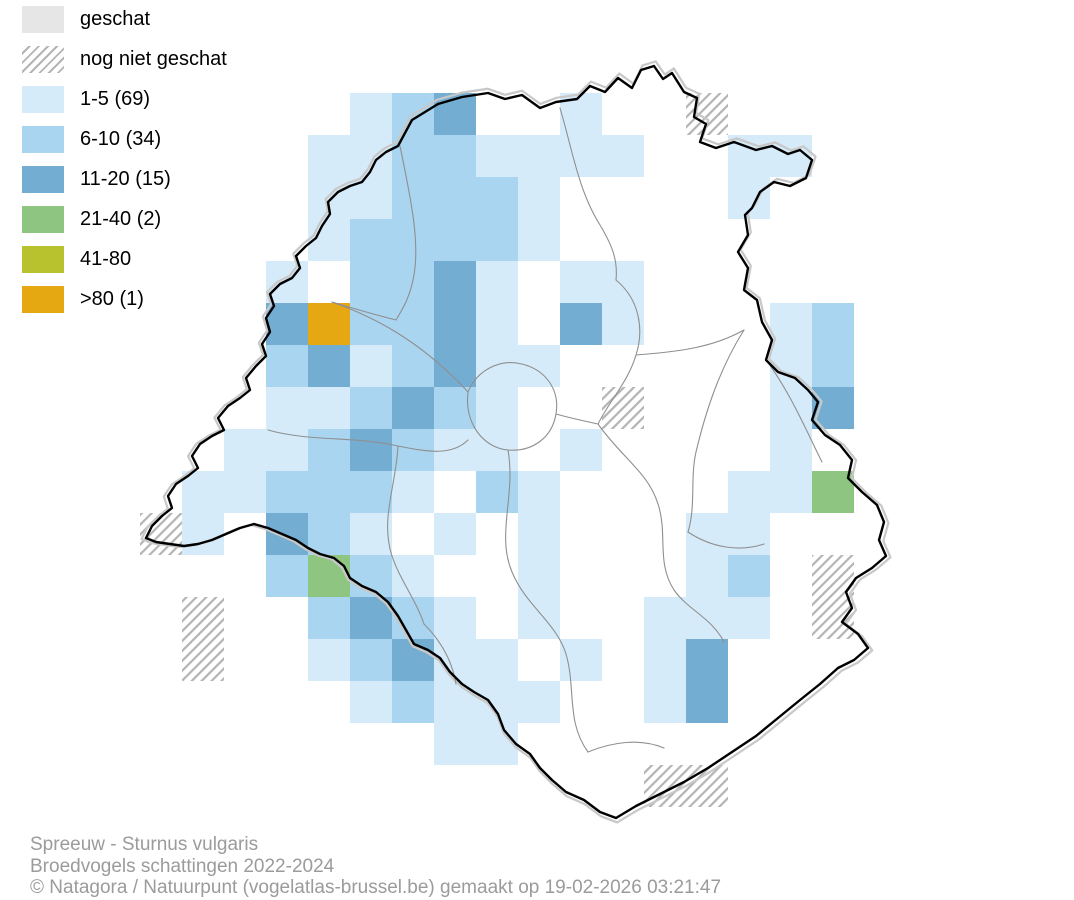 The height and width of the screenshot is (900, 1074). I want to click on legend-item-label: 41-80, so click(106, 259).